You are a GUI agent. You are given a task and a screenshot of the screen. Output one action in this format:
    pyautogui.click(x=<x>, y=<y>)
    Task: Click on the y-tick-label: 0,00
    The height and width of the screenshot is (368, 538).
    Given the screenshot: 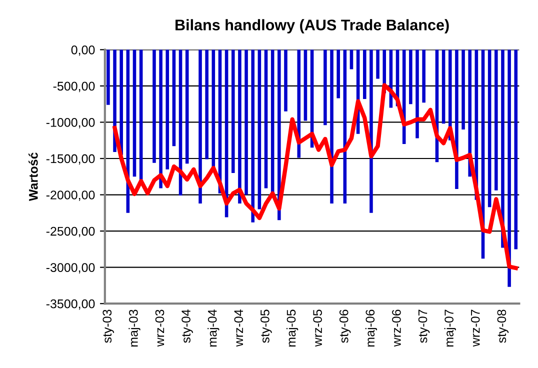 What is the action you would take?
    pyautogui.click(x=83, y=50)
    